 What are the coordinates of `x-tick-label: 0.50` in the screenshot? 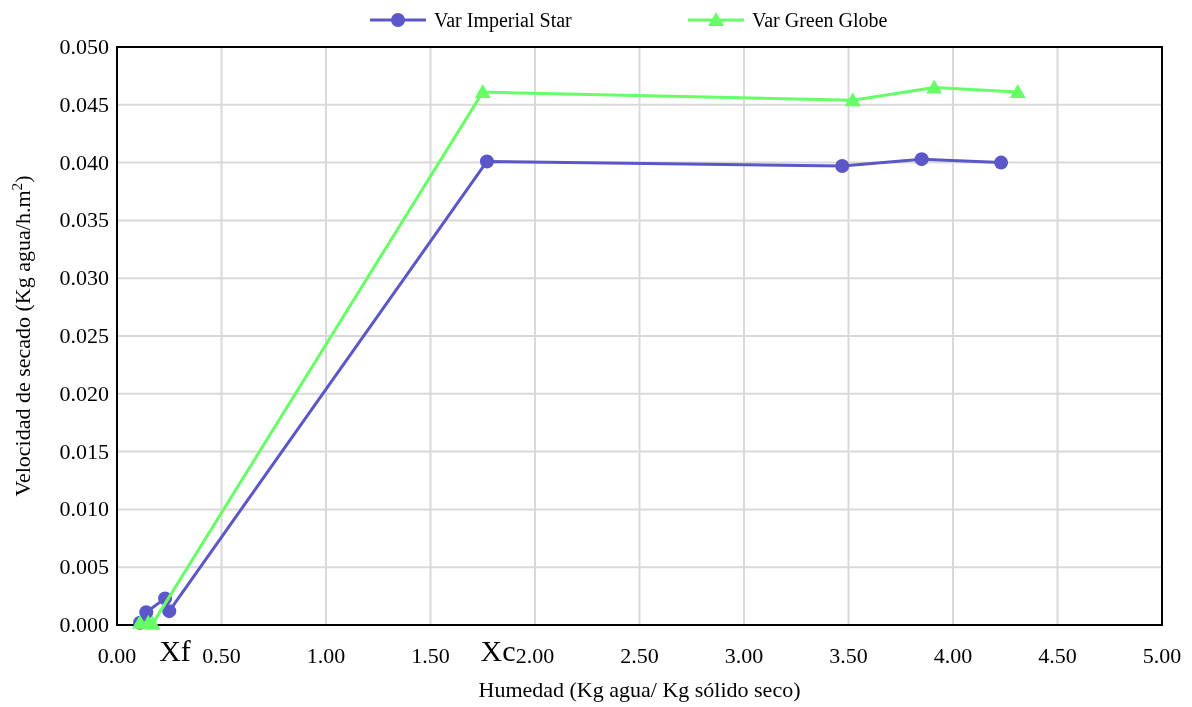 It's located at (221, 655).